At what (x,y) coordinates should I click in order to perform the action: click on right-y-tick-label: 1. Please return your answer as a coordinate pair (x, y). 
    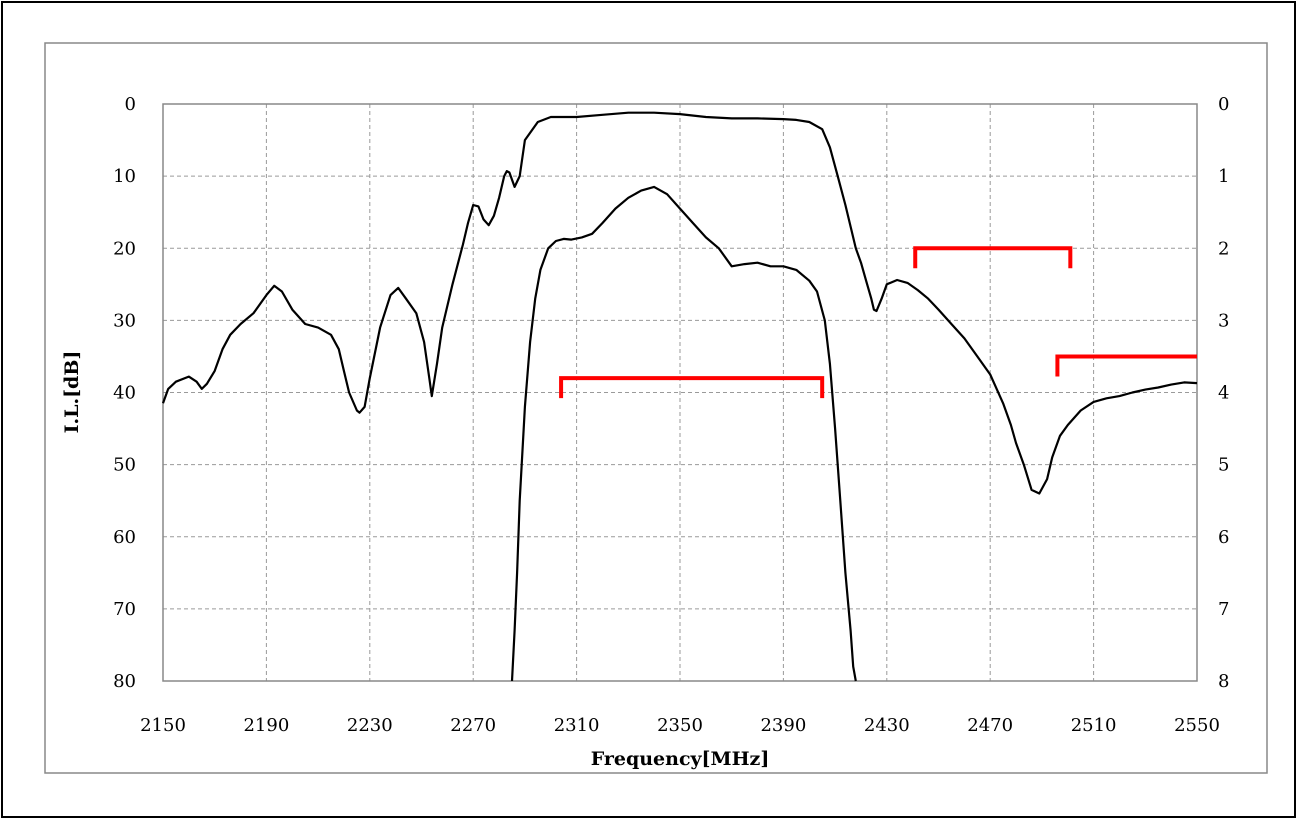
    Looking at the image, I should click on (1223, 176).